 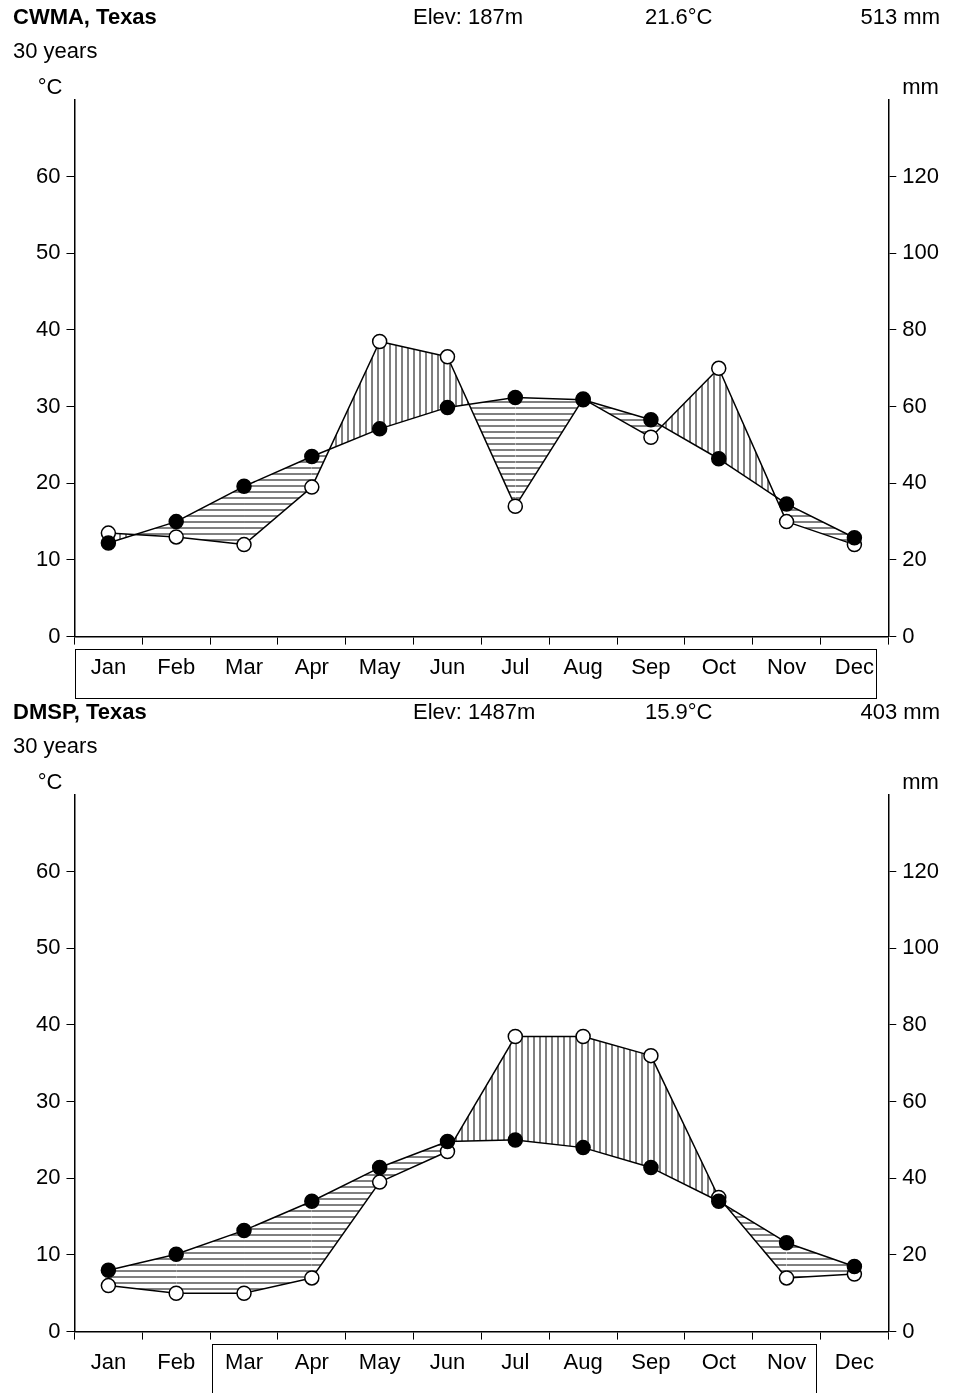 What do you see at coordinates (921, 870) in the screenshot?
I see `y2-tick-label: 120` at bounding box center [921, 870].